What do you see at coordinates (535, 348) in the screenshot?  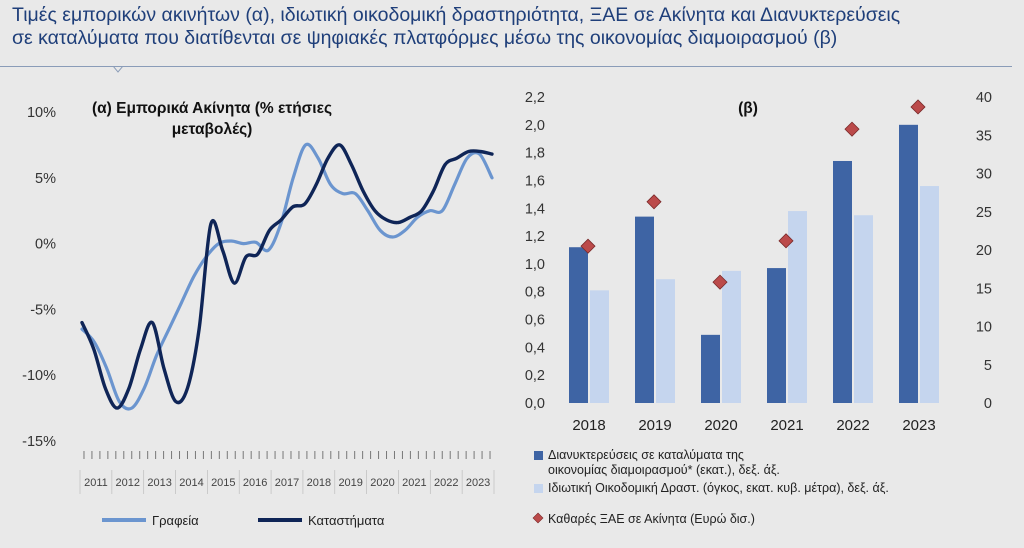 I see `y-left-tick-label: 0,4` at bounding box center [535, 348].